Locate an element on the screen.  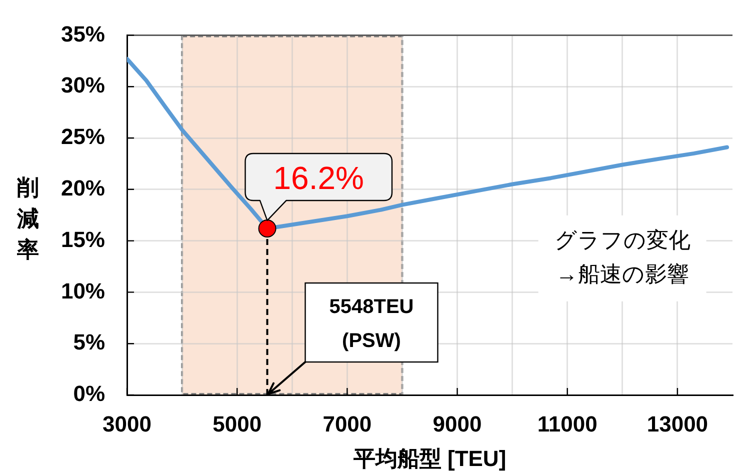
x-tick-label: 11000 is located at coordinates (567, 423).